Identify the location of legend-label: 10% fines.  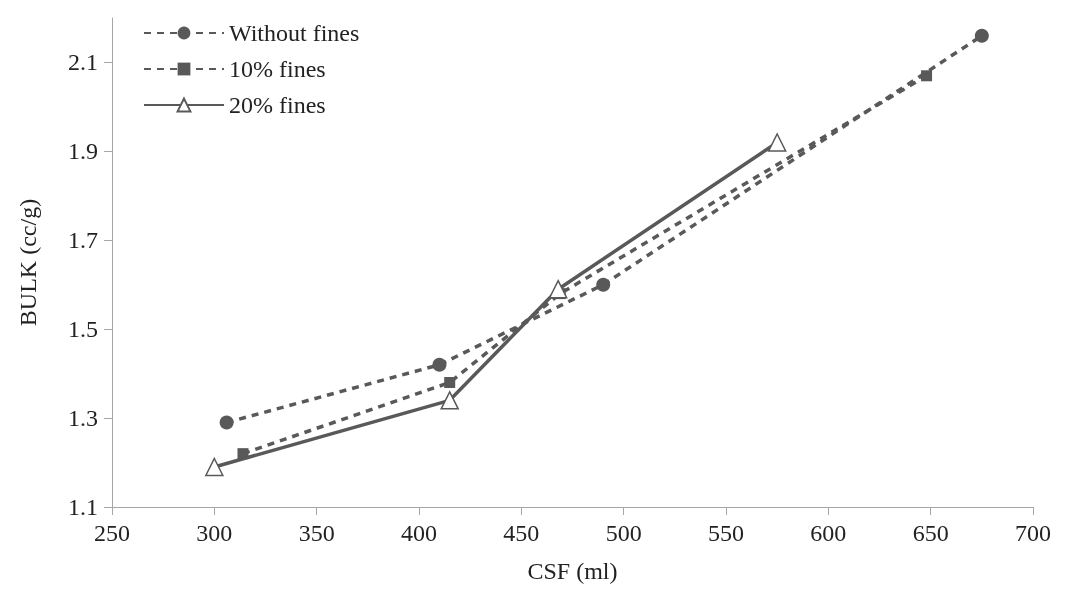
(277, 69).